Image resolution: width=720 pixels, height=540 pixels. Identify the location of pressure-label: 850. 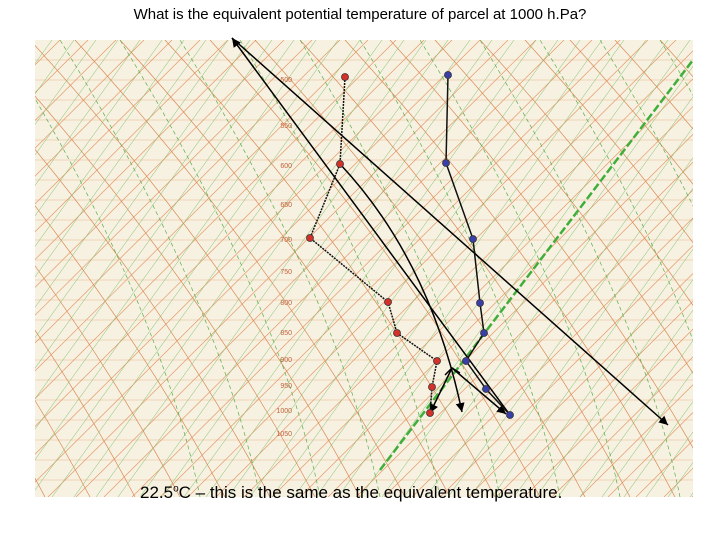
(286, 333).